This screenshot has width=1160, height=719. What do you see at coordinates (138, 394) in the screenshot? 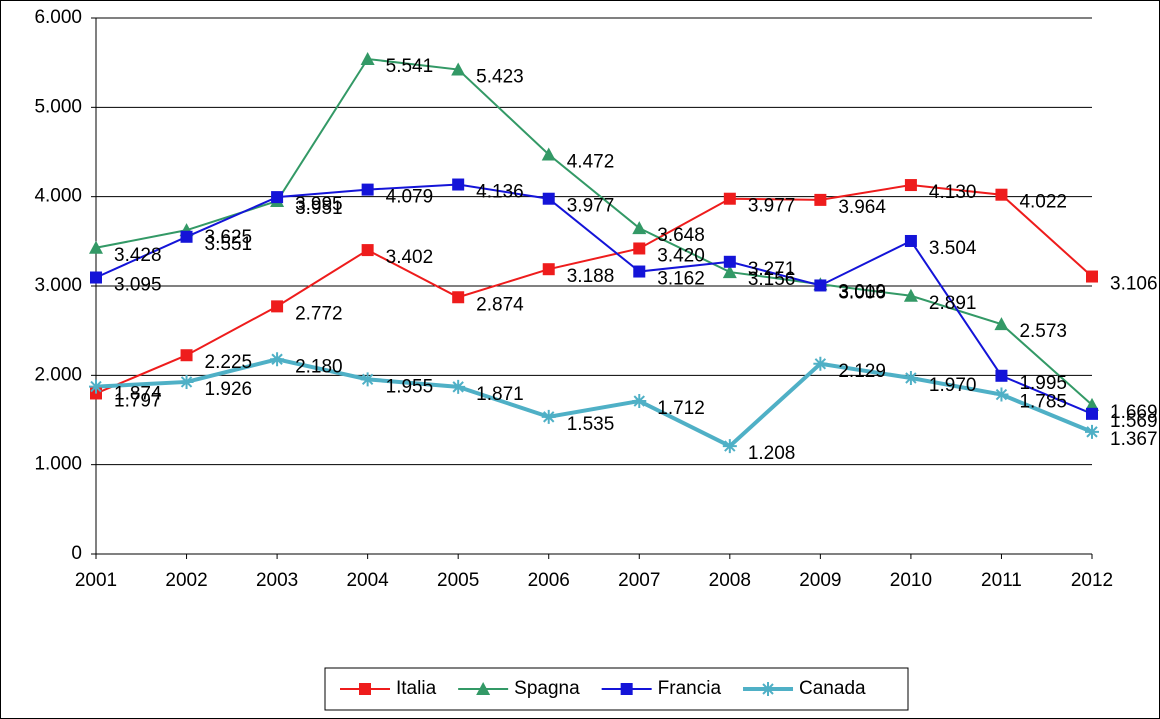
I see `data-label: 1.874` at bounding box center [138, 394].